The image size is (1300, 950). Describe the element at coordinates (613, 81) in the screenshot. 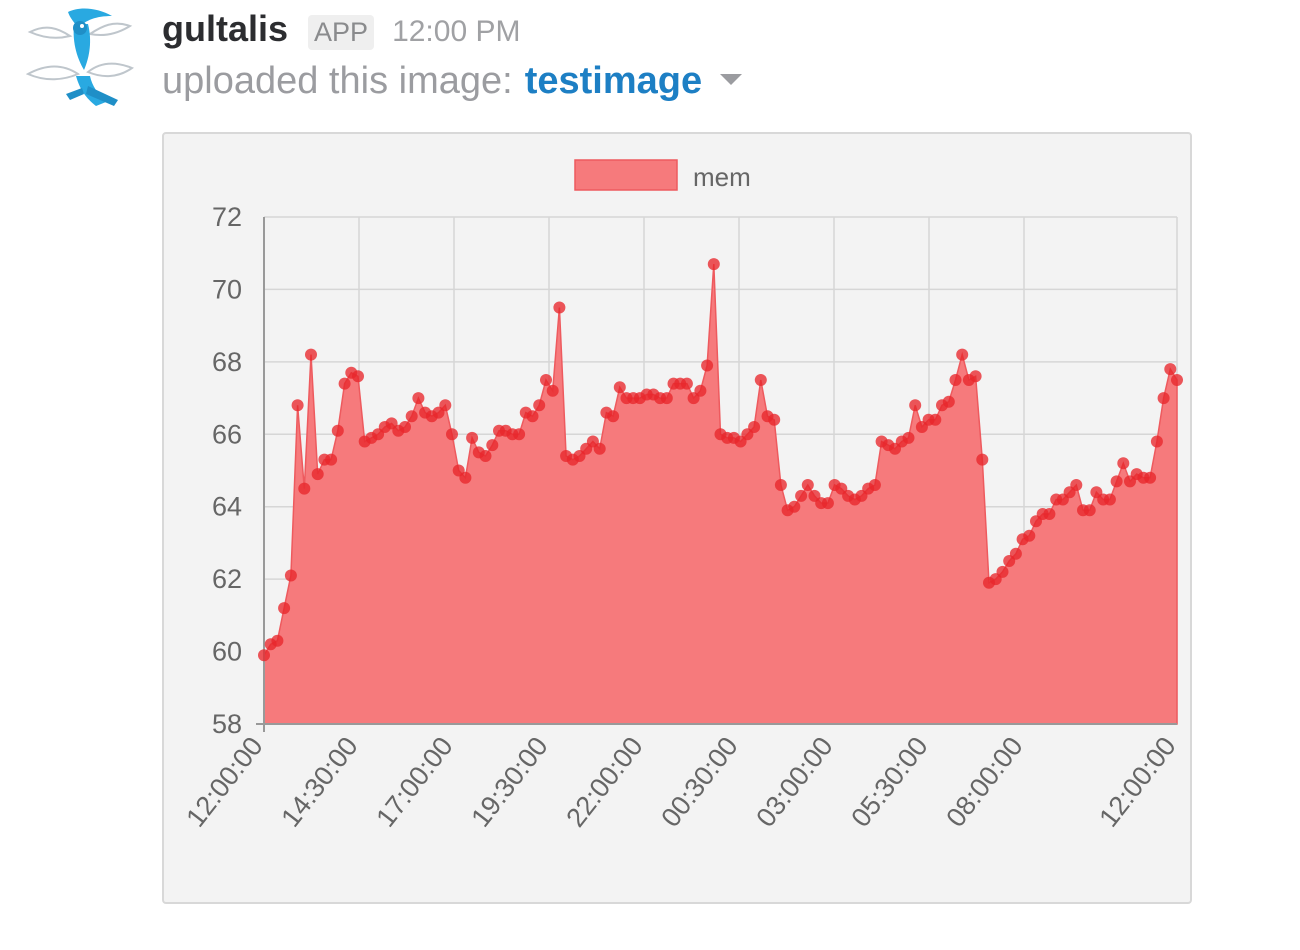

I see `file-name-link: testimage` at that location.